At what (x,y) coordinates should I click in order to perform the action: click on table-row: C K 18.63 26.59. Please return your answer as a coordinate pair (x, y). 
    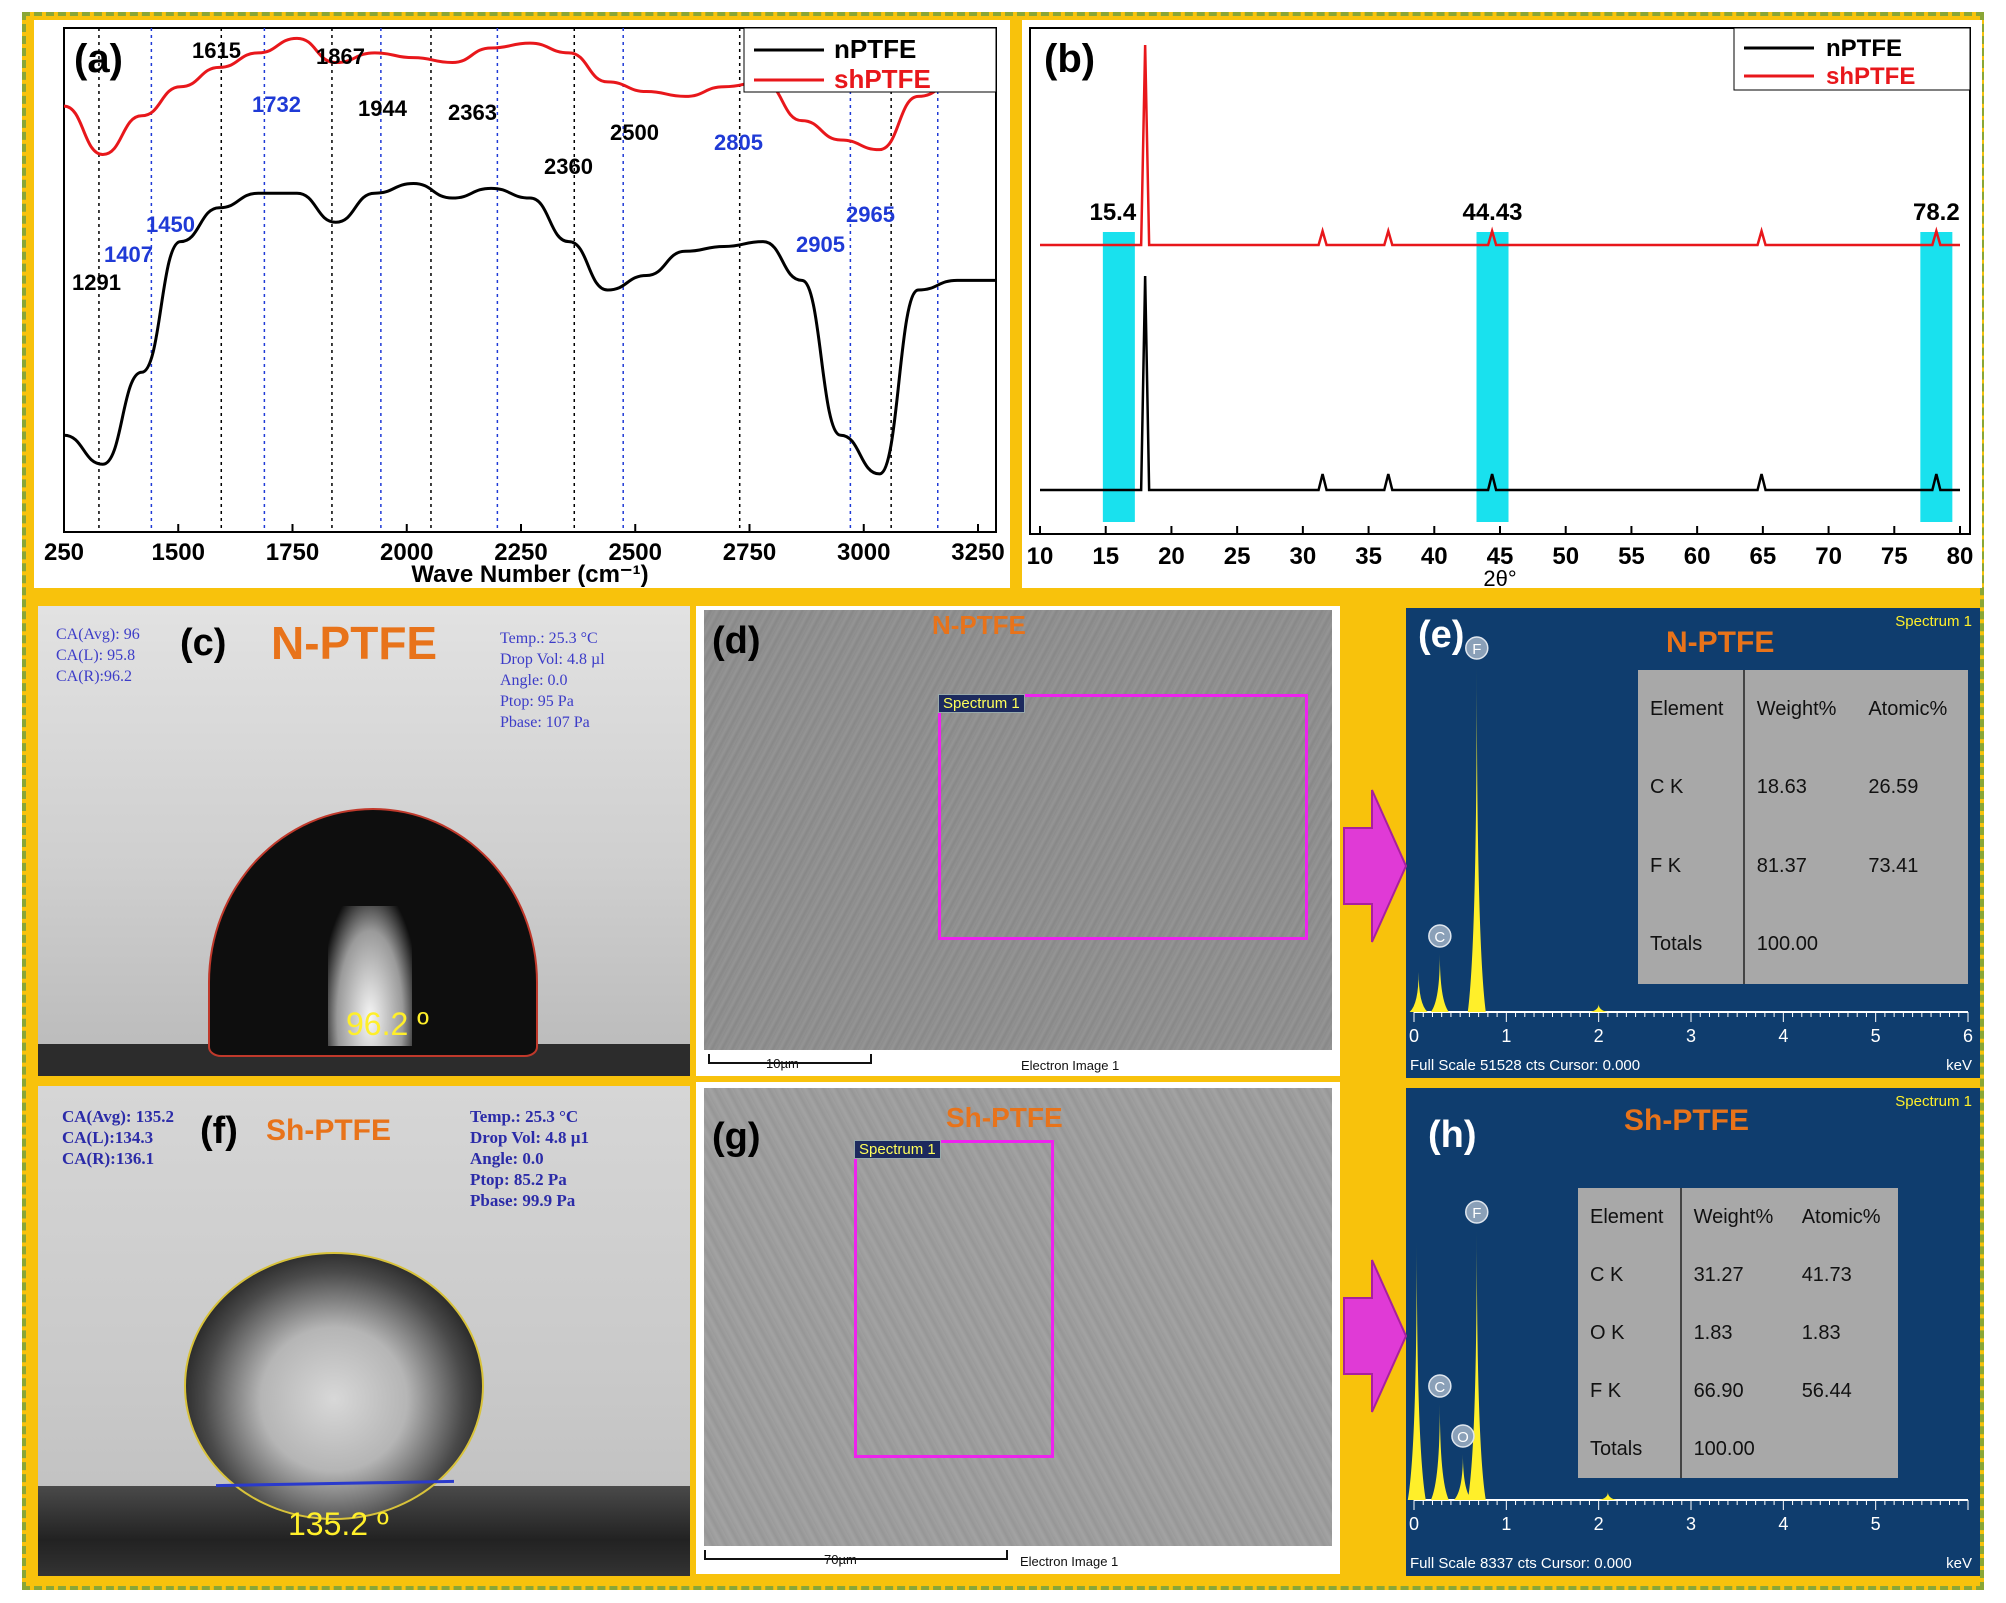
    Looking at the image, I should click on (1802, 787).